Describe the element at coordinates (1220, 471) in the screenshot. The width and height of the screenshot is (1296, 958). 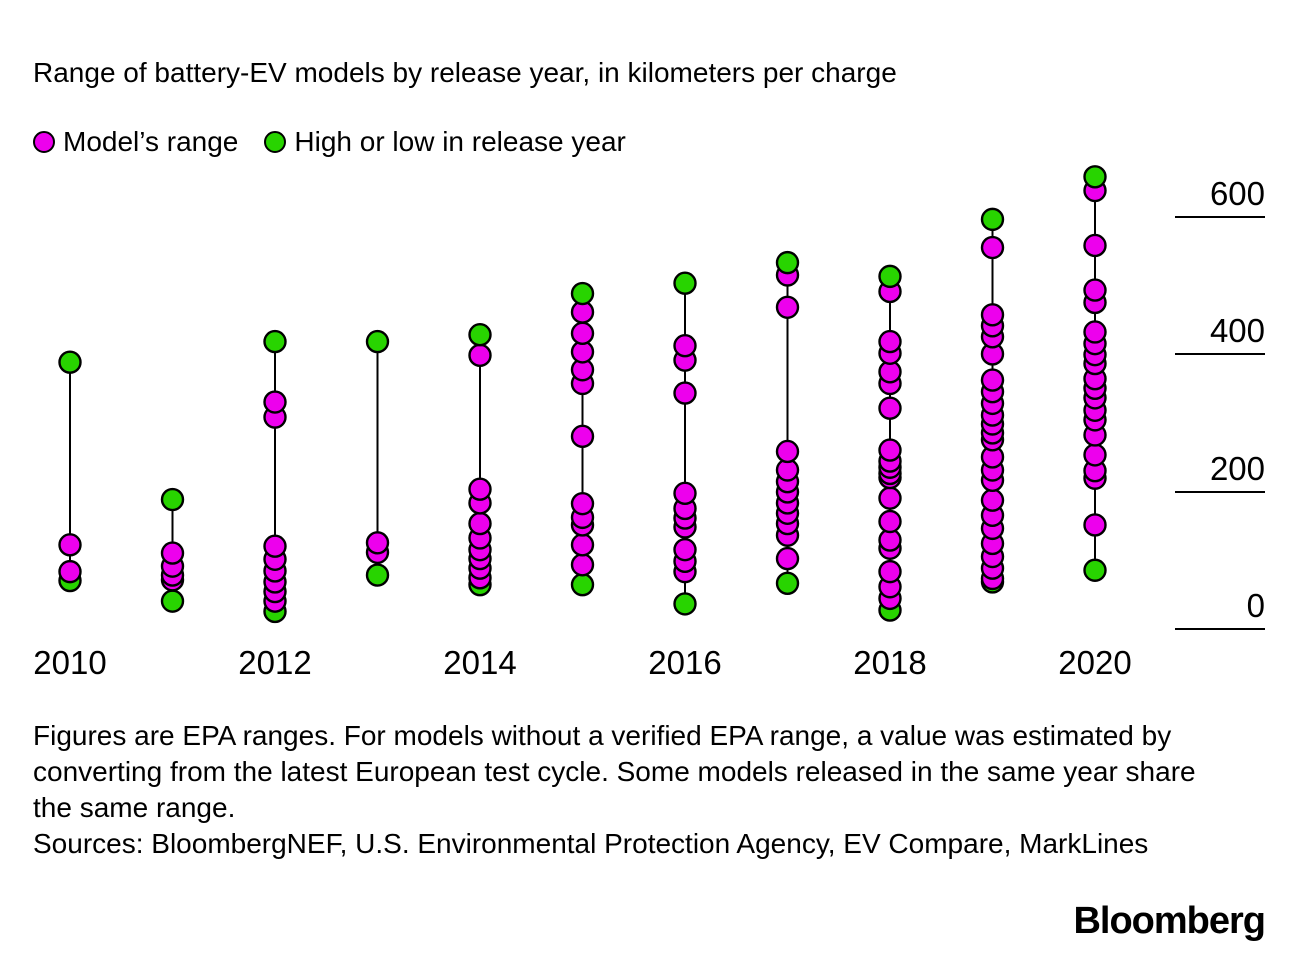
I see `y-tick-200: 200` at that location.